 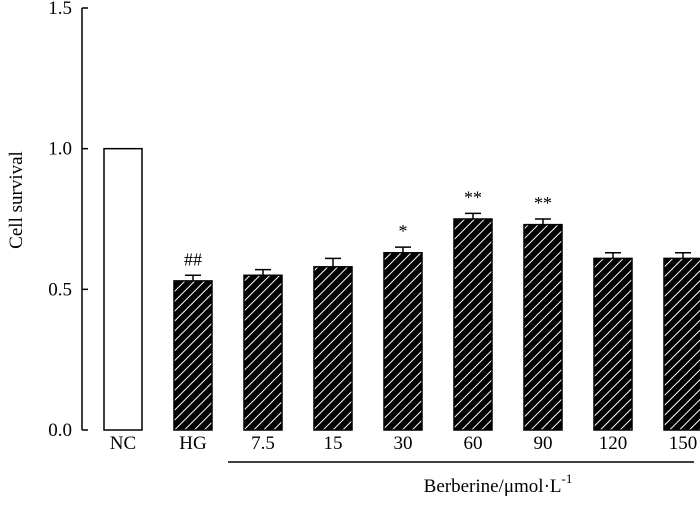 What do you see at coordinates (123, 443) in the screenshot?
I see `x-tick-label: NC` at bounding box center [123, 443].